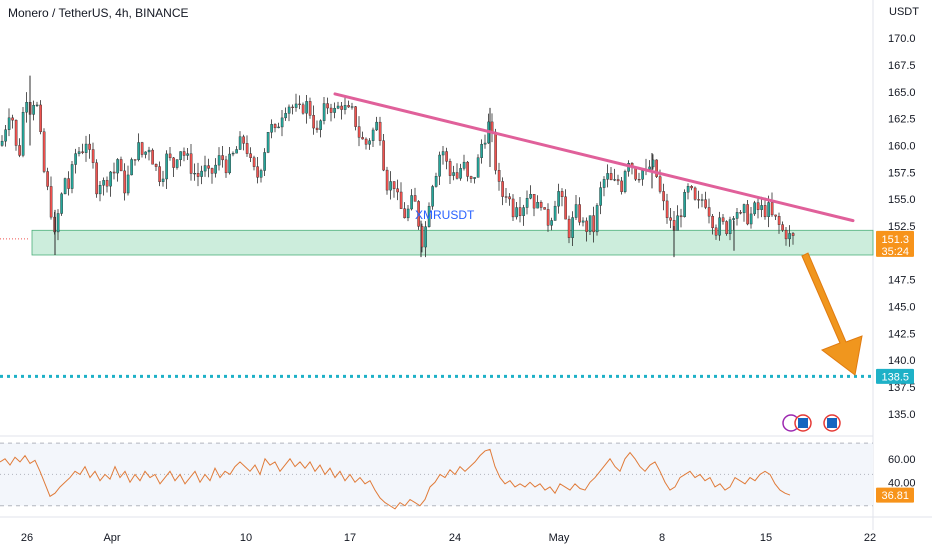 The height and width of the screenshot is (550, 932). Describe the element at coordinates (832, 314) in the screenshot. I see `down-arrow` at that location.